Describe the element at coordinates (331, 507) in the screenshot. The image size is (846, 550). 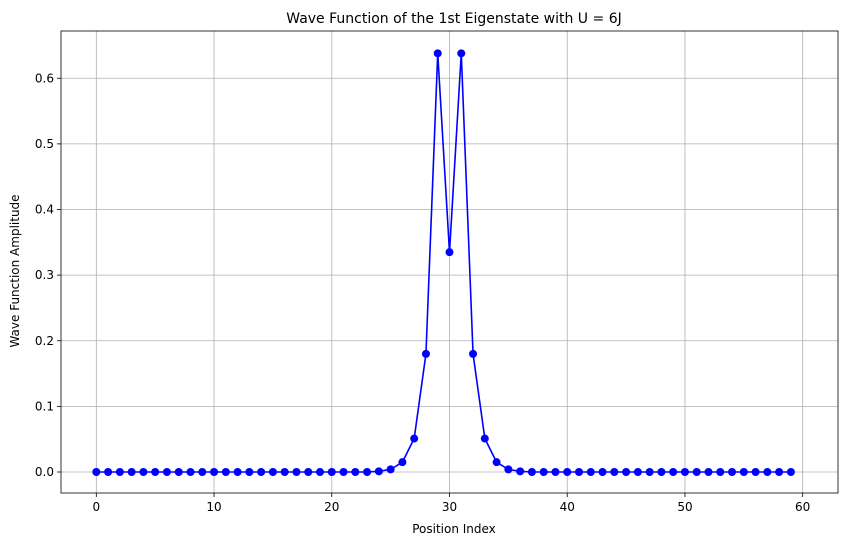
I see `x-tick-label: 20` at that location.